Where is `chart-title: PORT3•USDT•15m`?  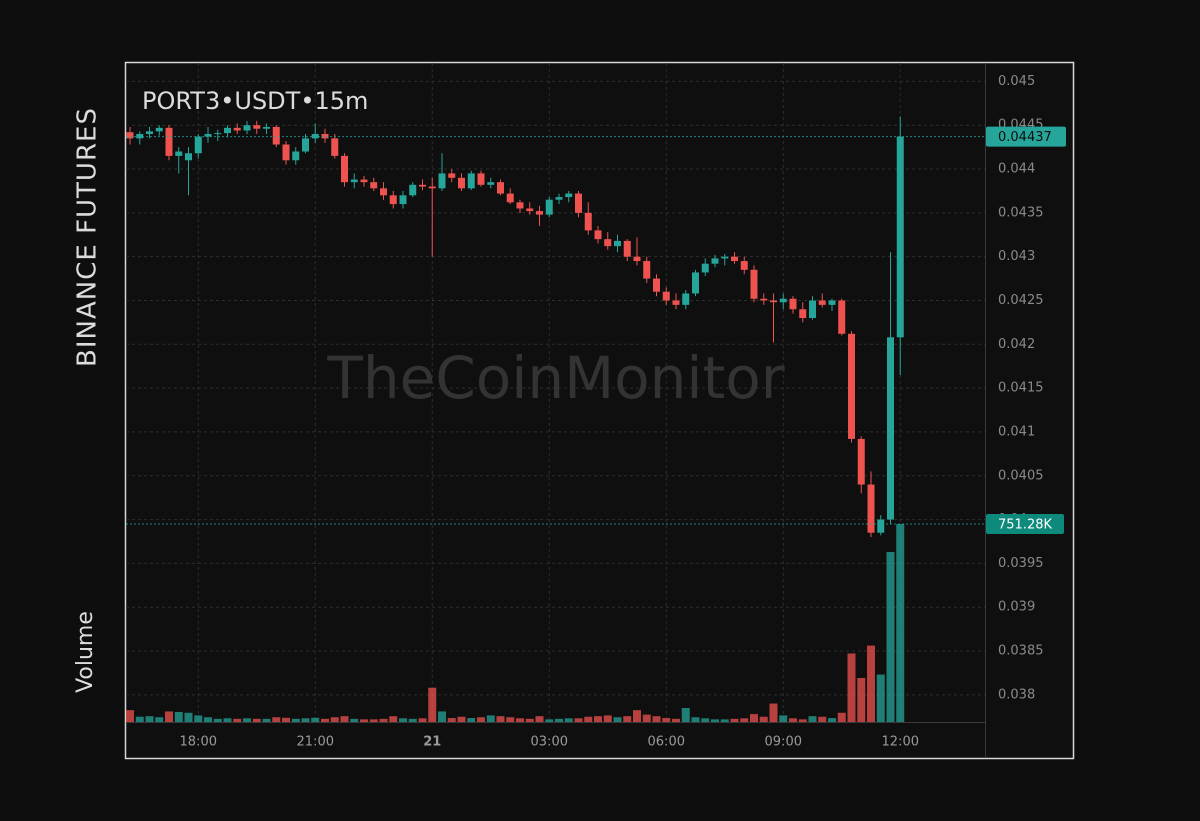 chart-title: PORT3•USDT•15m is located at coordinates (255, 101).